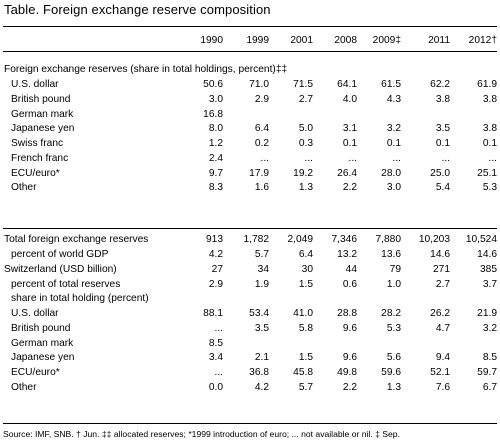  Describe the element at coordinates (344, 240) in the screenshot. I see `cell-value: 7,346` at that location.